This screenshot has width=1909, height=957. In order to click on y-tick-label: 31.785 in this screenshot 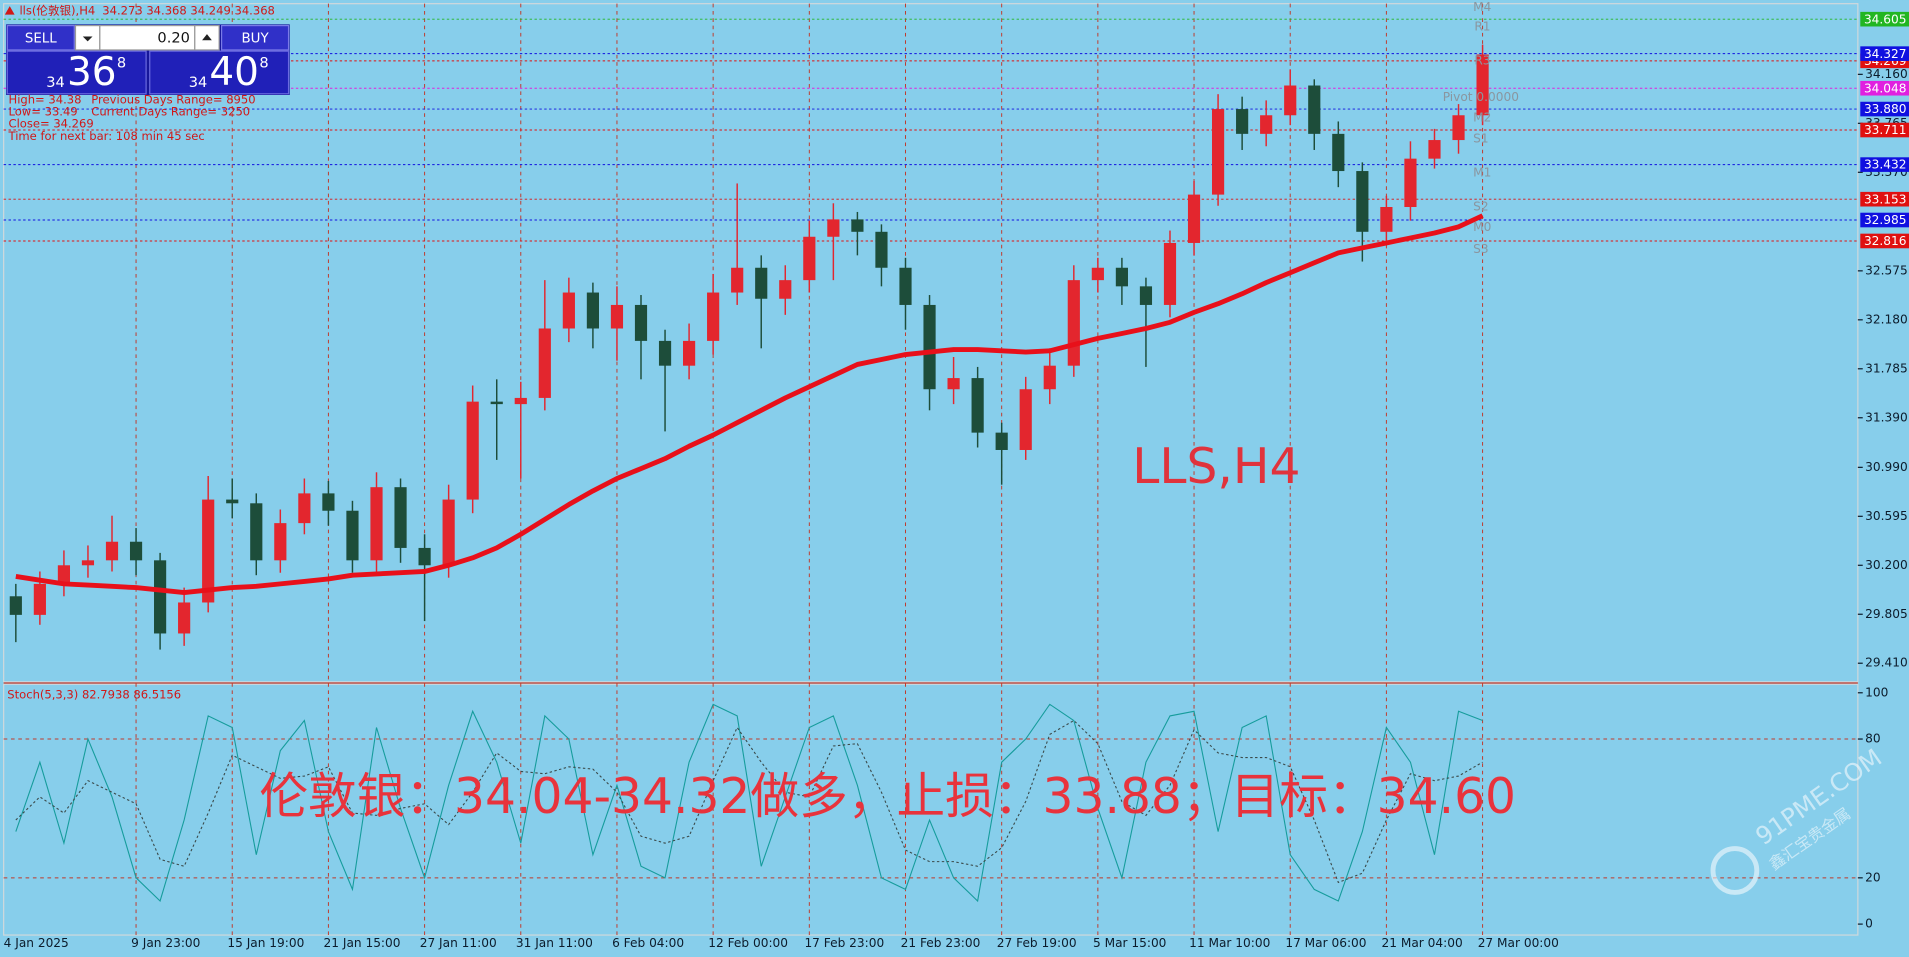, I will do `click(1886, 368)`.